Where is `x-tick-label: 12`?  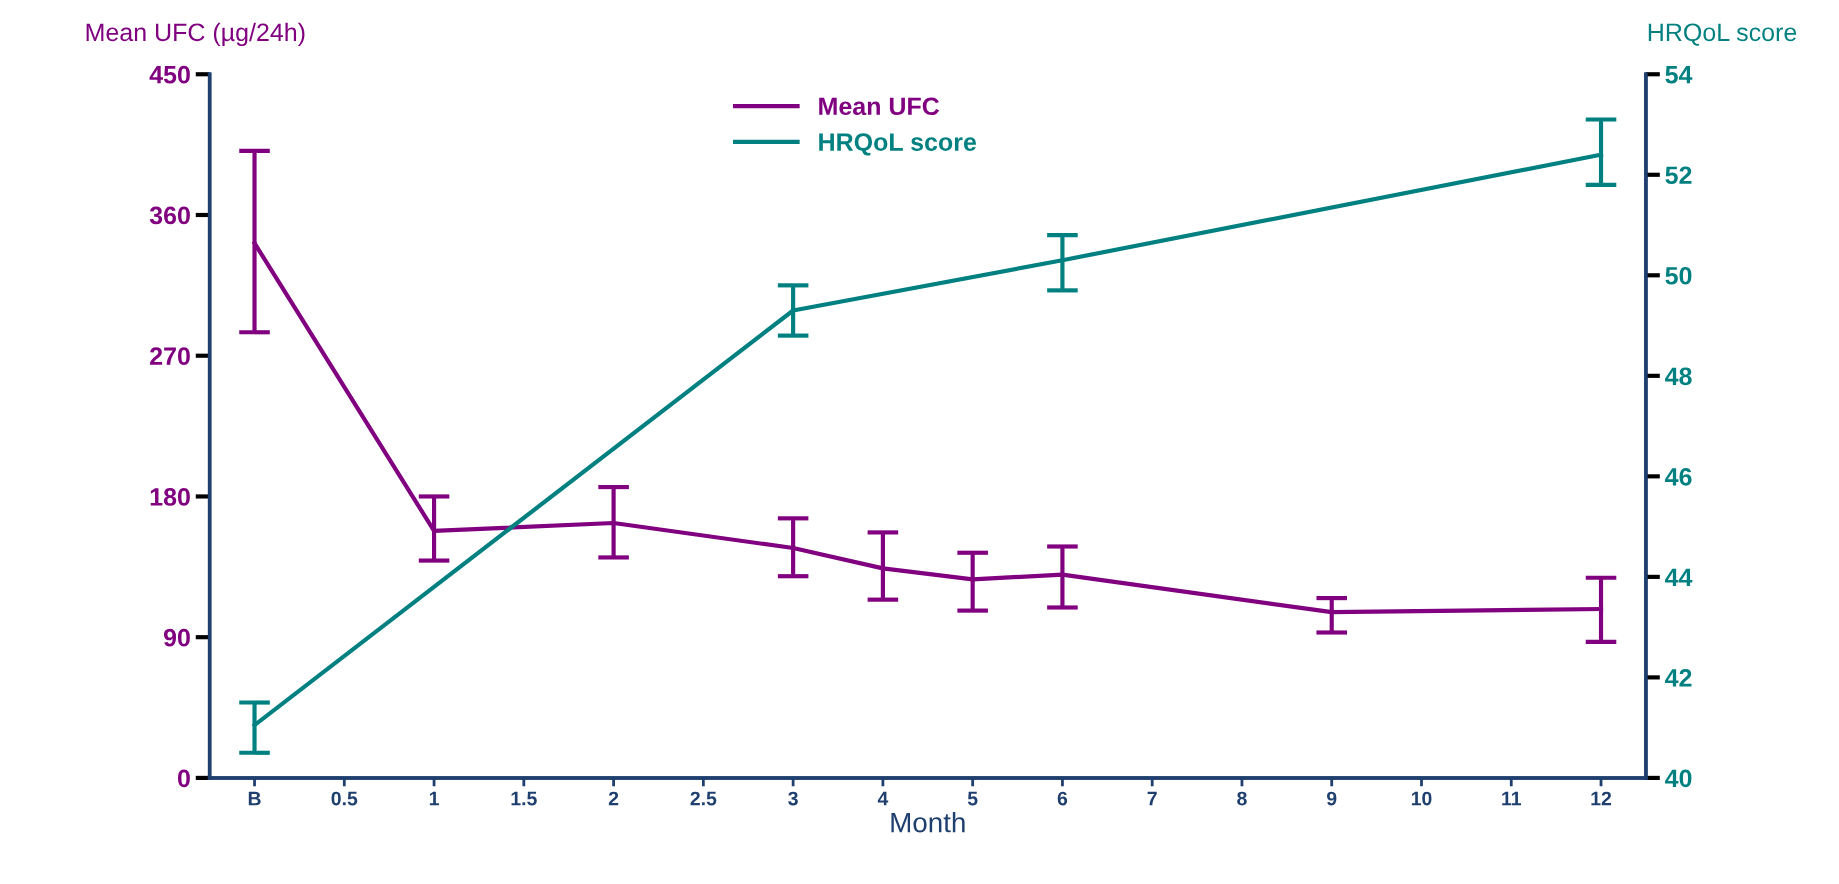
x-tick-label: 12 is located at coordinates (1601, 798).